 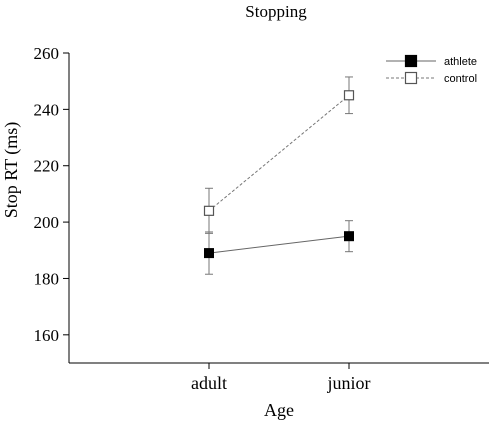 I want to click on x-tick-label: adult, so click(x=209, y=383).